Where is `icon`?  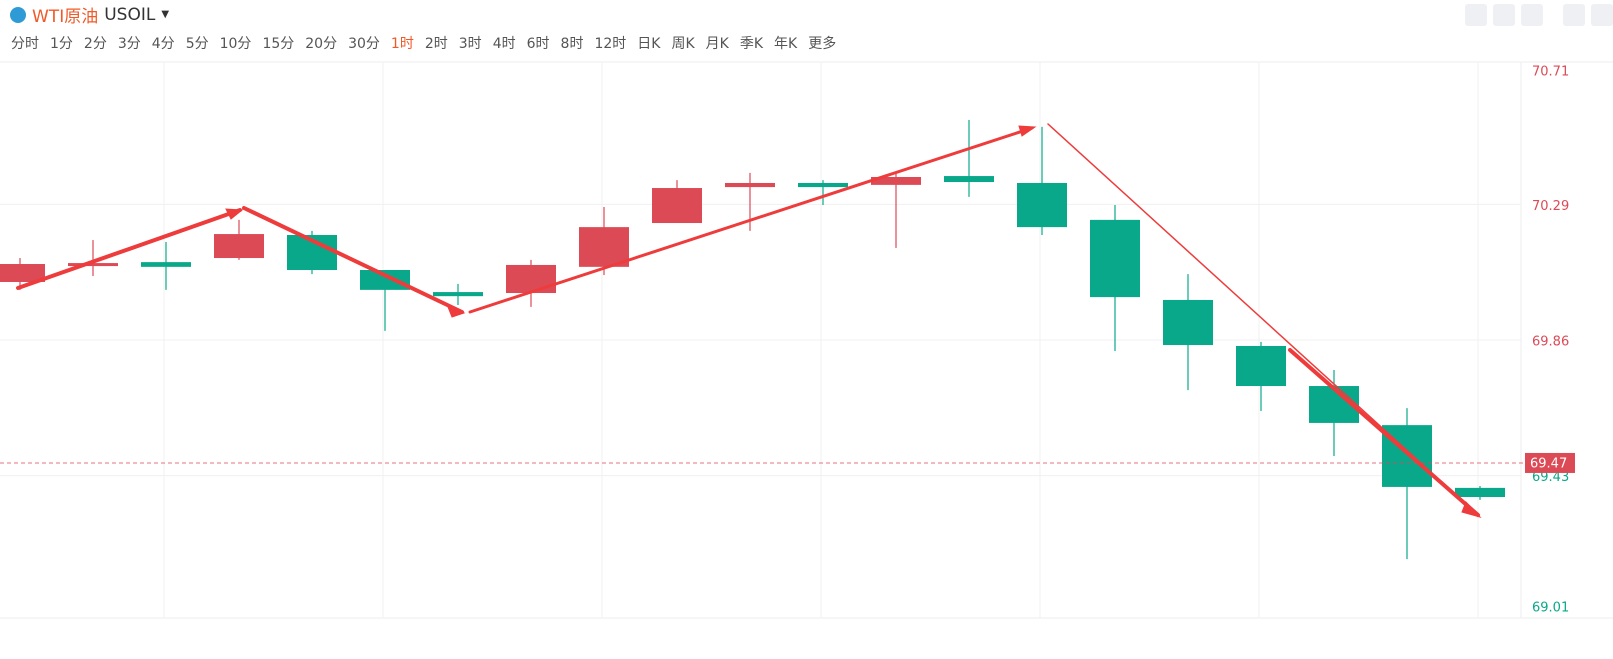 icon is located at coordinates (18, 14).